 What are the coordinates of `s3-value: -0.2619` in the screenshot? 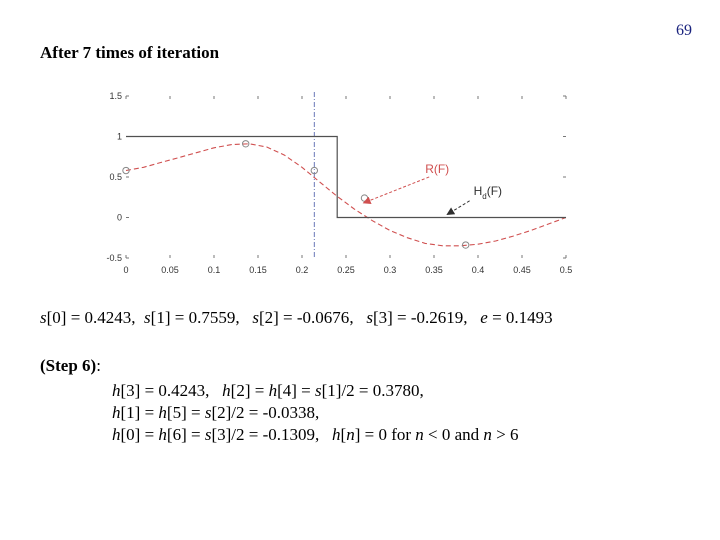 It's located at (437, 317).